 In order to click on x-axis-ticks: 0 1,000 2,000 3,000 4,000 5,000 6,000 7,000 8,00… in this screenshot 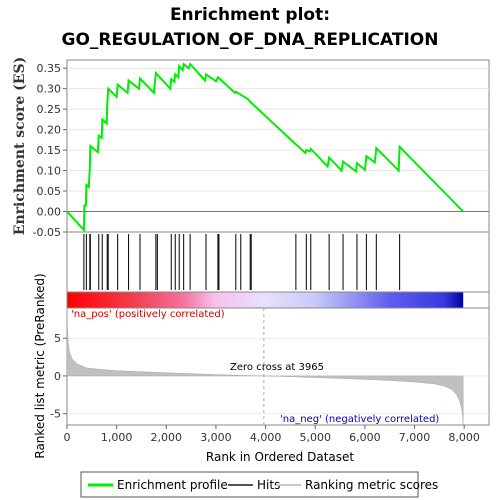, I will do `click(272, 434)`.